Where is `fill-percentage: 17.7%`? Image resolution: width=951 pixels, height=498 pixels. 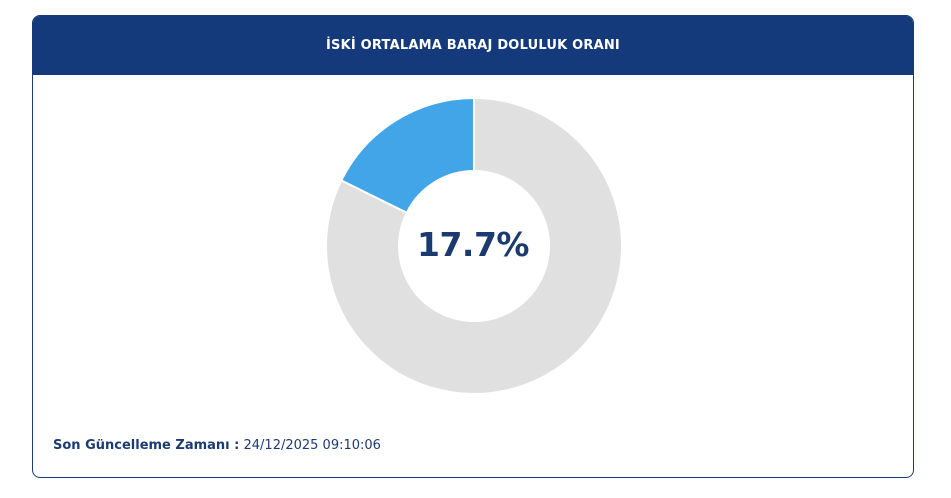 fill-percentage: 17.7% is located at coordinates (473, 244).